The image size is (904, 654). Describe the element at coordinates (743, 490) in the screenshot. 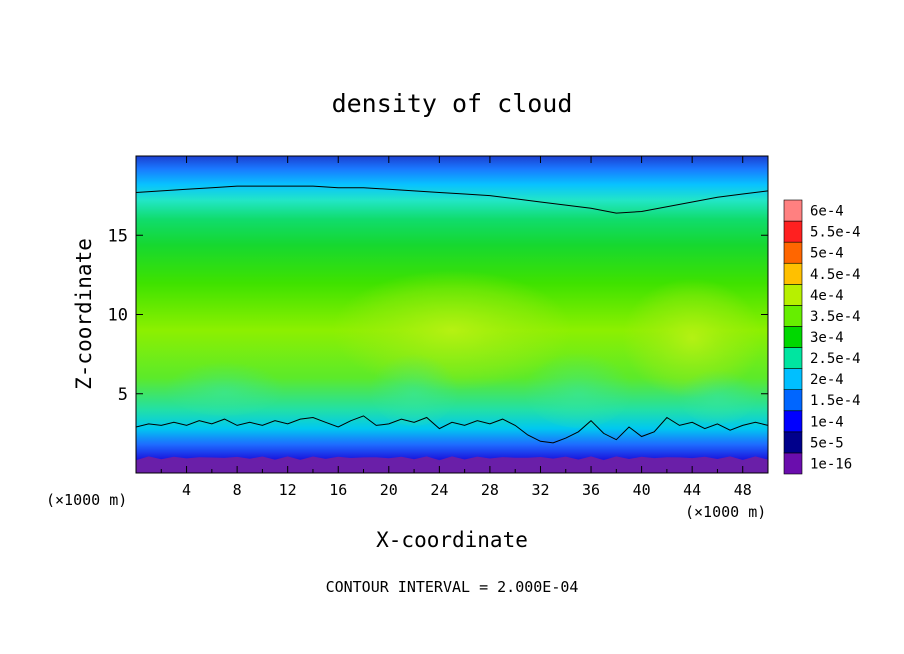

I see `x-tick-label: 48` at that location.